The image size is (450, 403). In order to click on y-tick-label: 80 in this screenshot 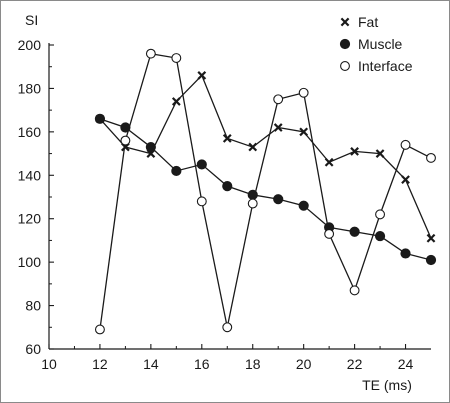, I will do `click(33, 306)`.